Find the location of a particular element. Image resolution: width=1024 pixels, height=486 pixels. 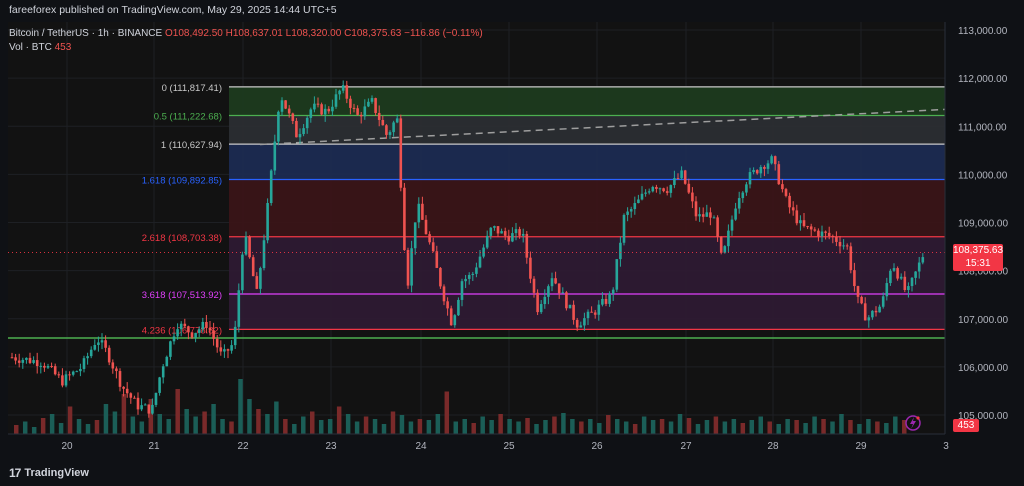

time-tick-label: 29 is located at coordinates (861, 446).